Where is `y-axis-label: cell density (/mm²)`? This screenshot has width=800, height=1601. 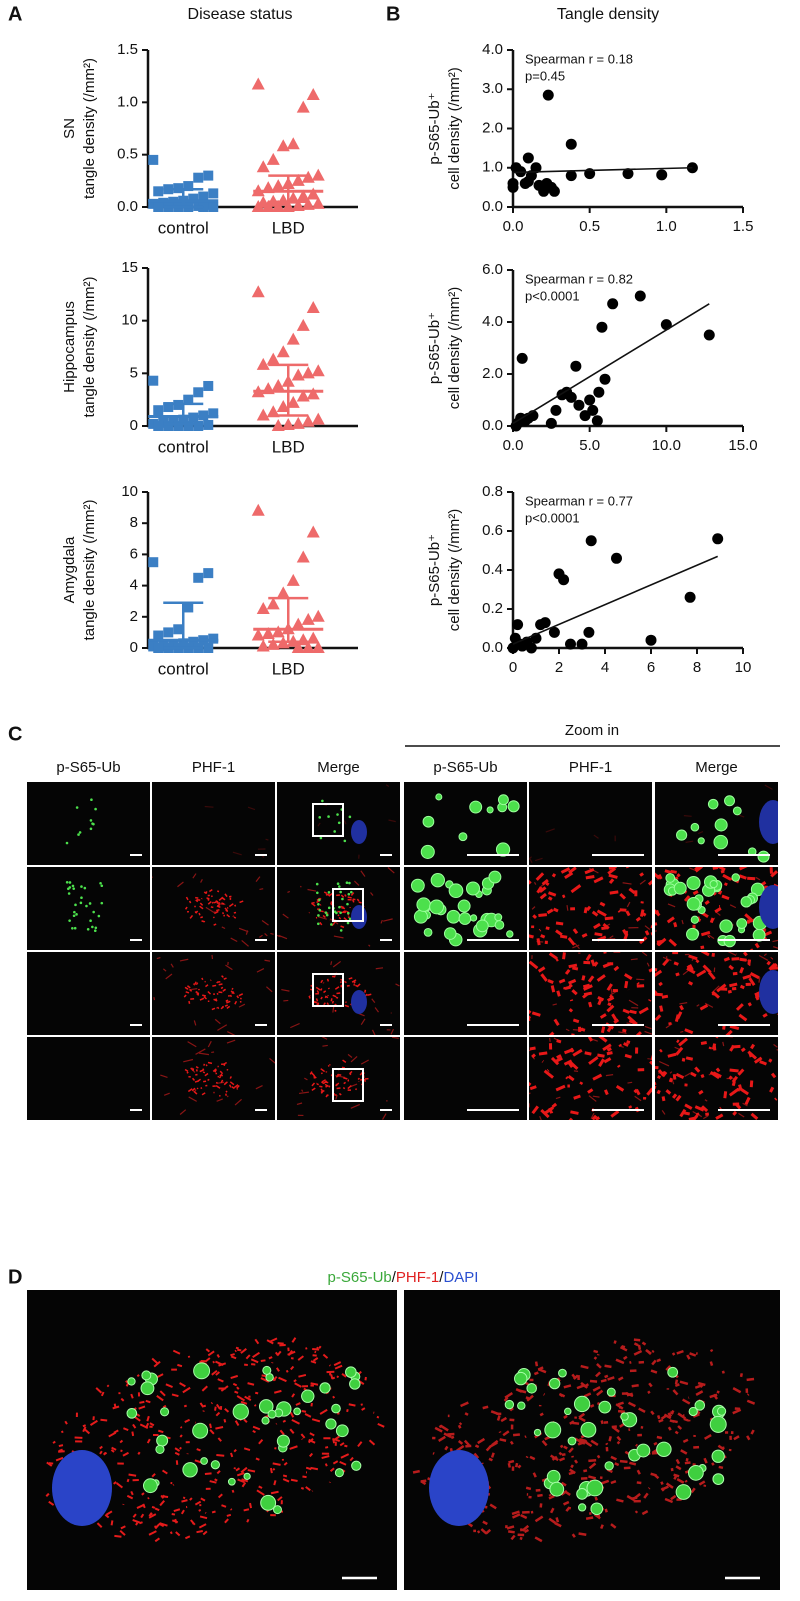
y-axis-label: cell density (/mm²) is located at coordinates (454, 128).